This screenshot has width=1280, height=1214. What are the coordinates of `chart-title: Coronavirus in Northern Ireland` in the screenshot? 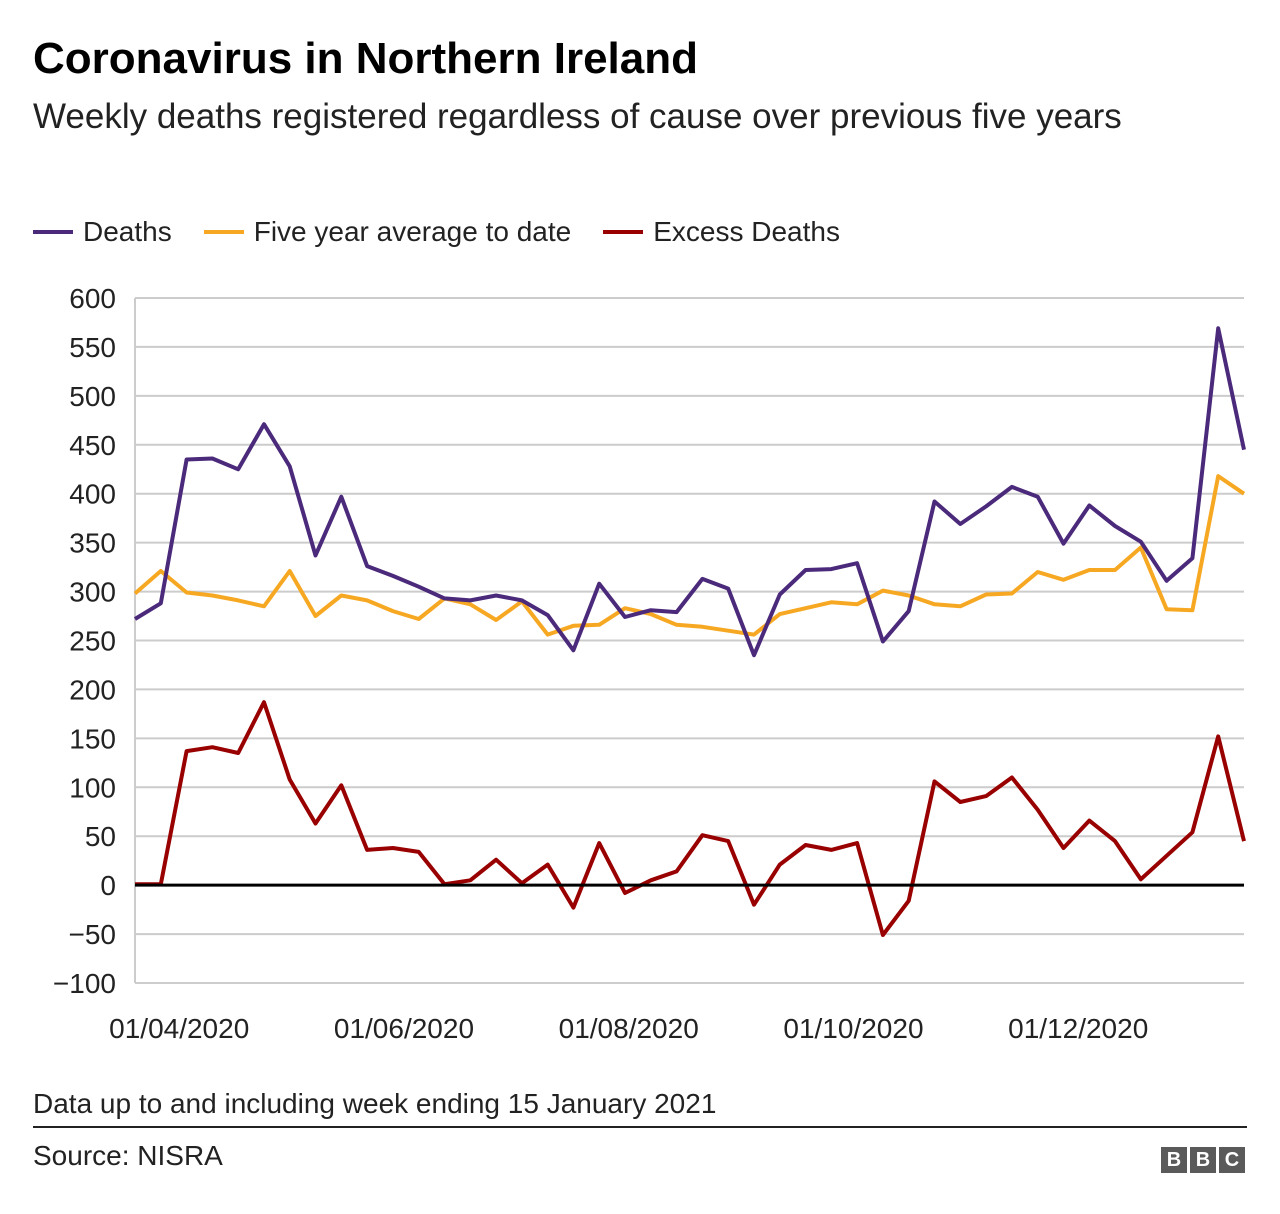 It's located at (365, 58).